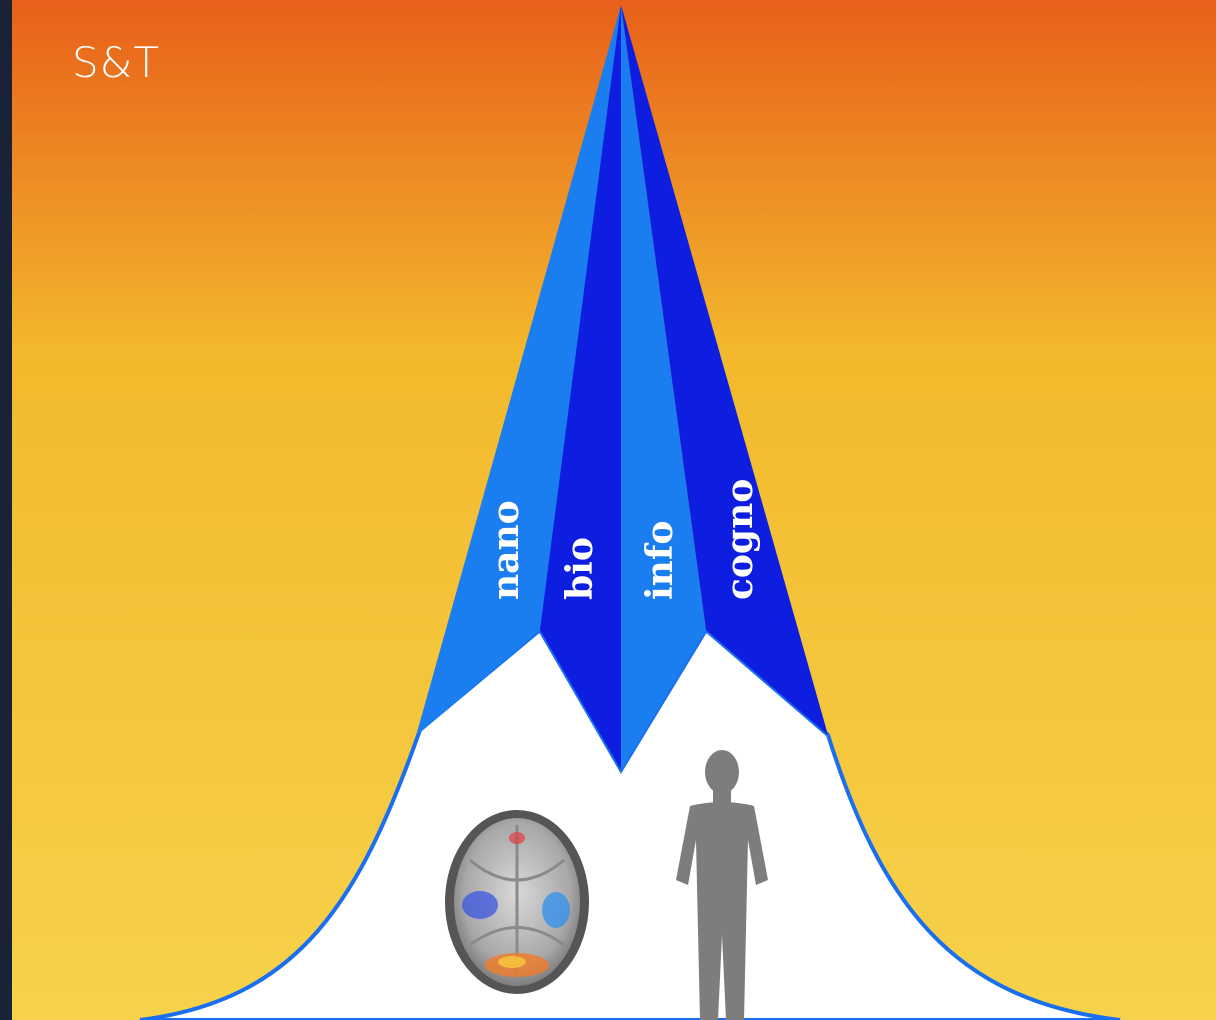 This screenshot has width=1216, height=1020. I want to click on left-frame-edge, so click(6, 510).